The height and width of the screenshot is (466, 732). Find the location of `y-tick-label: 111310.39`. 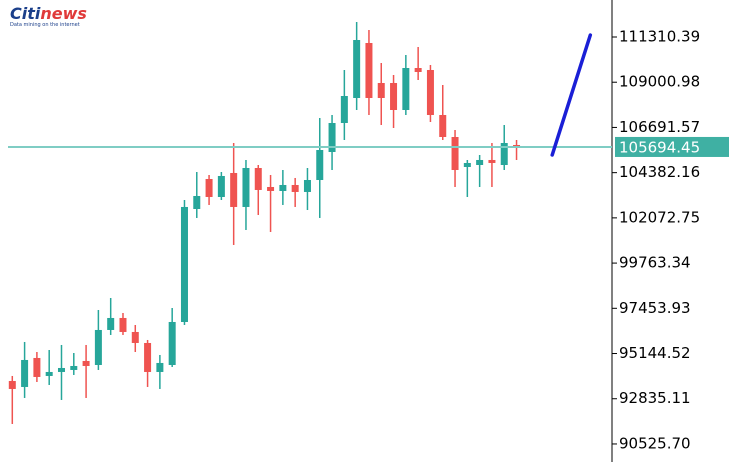

y-tick-label: 111310.39 is located at coordinates (659, 36).